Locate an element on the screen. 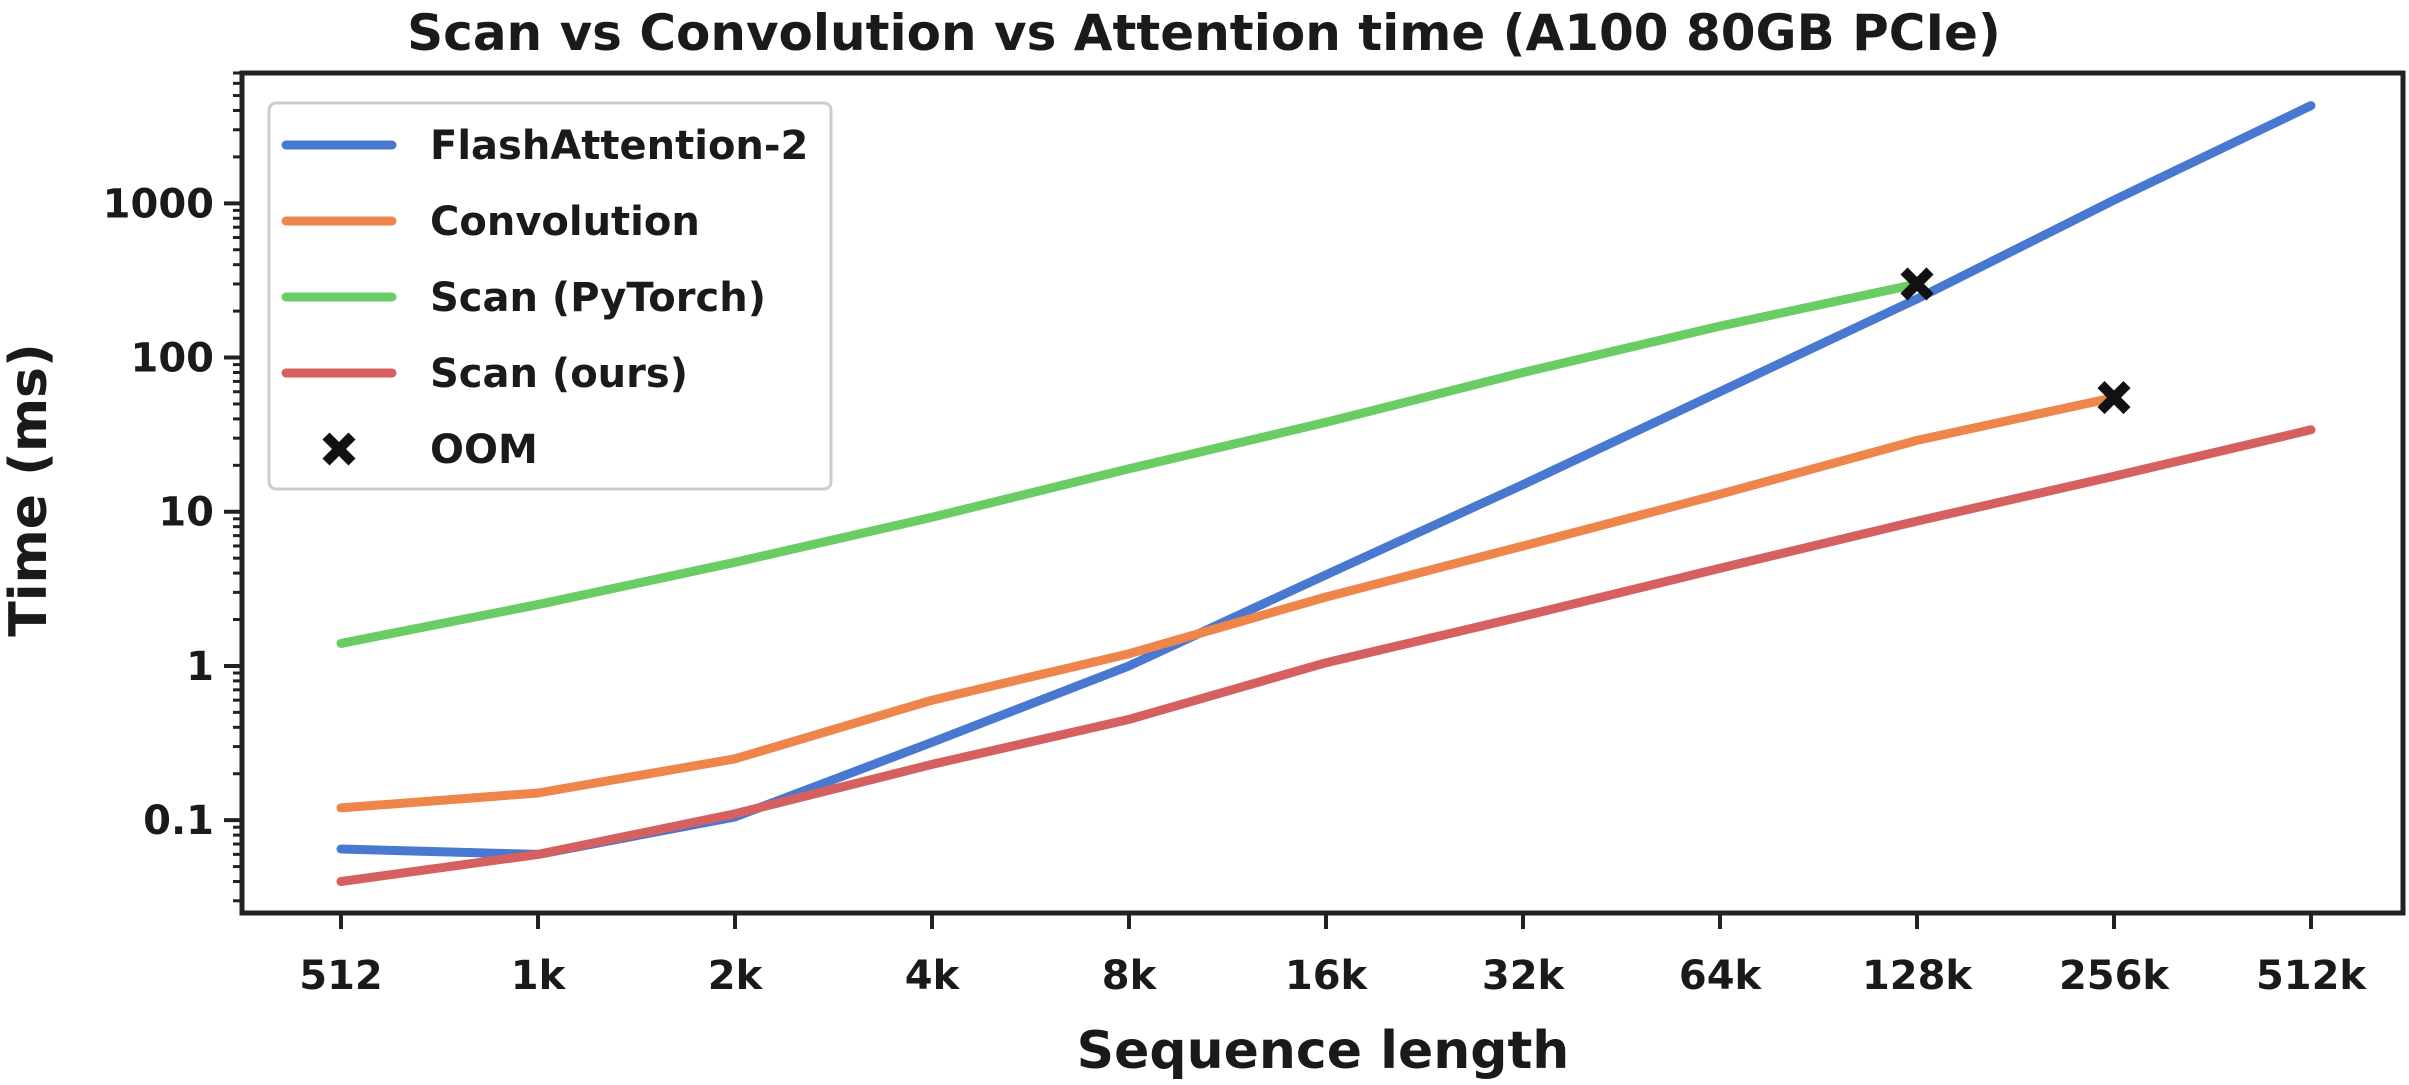  x-tick-label: 4k is located at coordinates (933, 976).